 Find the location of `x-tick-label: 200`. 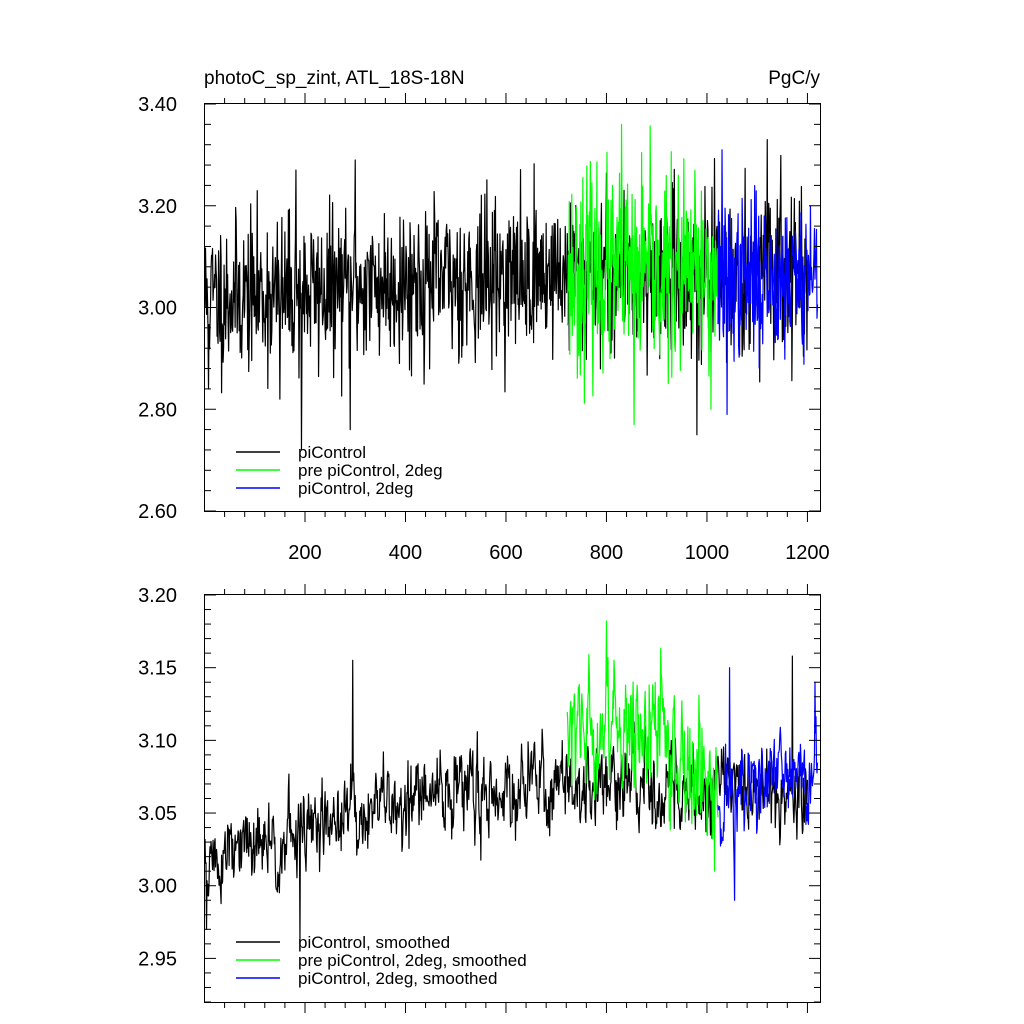

x-tick-label: 200 is located at coordinates (304, 553).